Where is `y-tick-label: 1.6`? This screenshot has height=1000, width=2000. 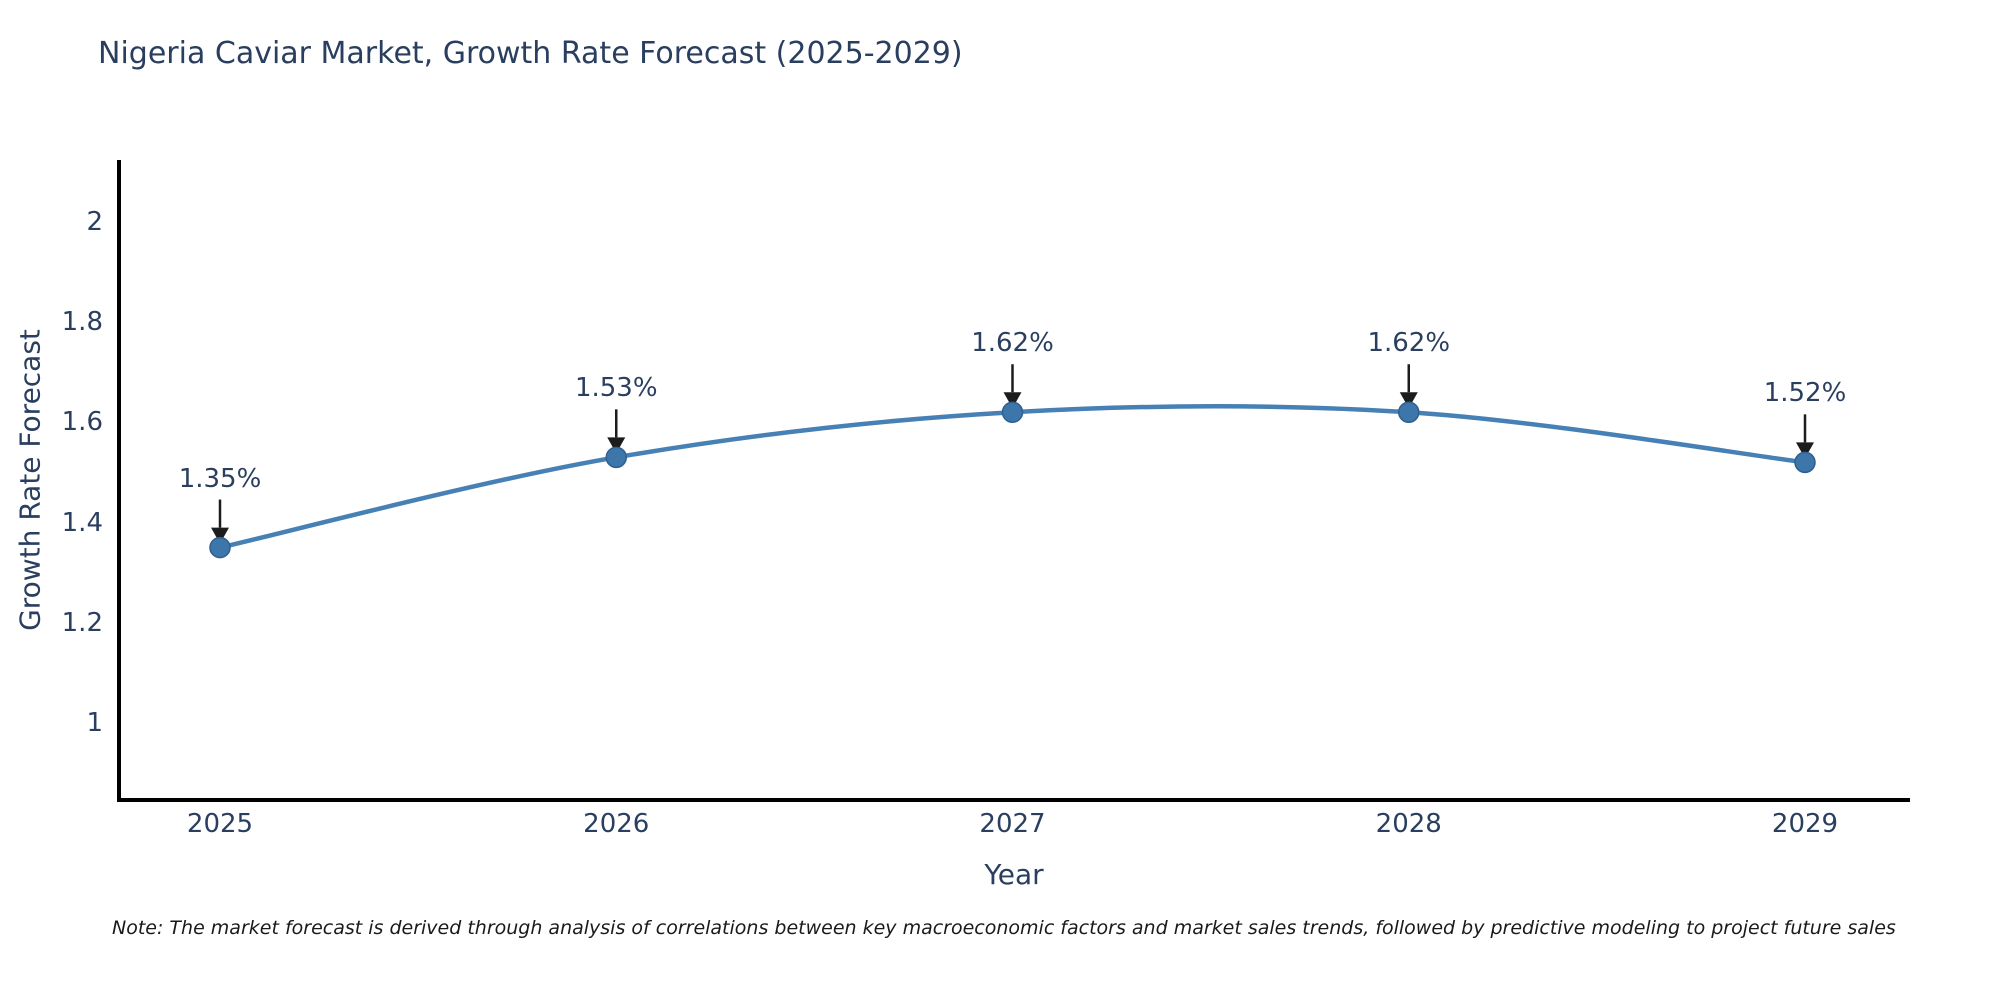 y-tick-label: 1.6 is located at coordinates (82, 422).